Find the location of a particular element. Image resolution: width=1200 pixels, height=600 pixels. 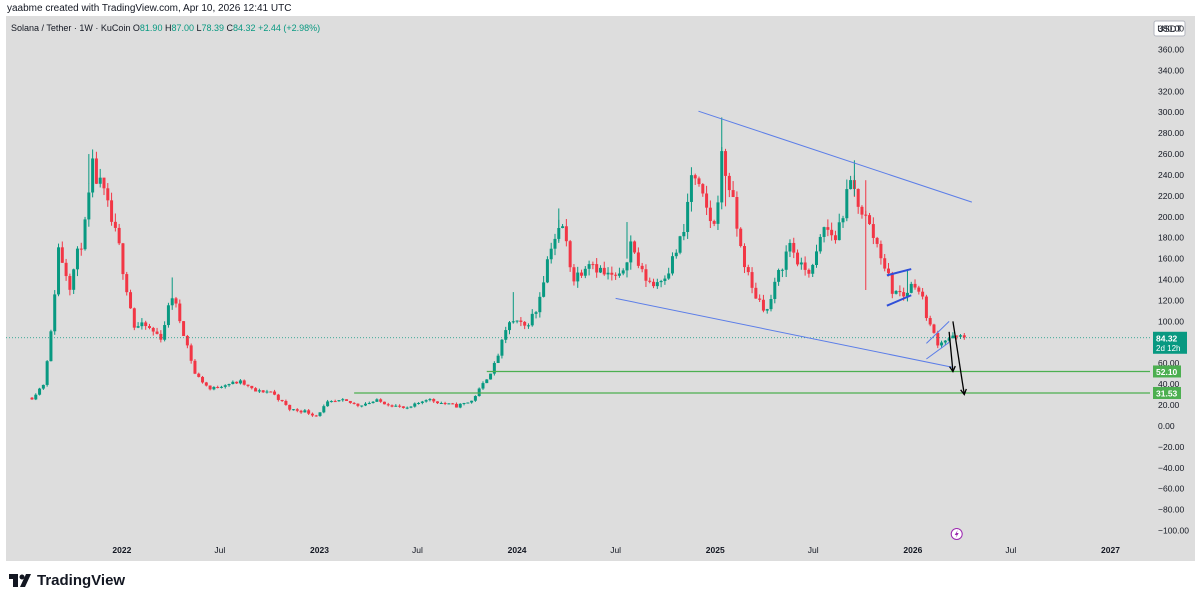

level-price-tag is located at coordinates (1167, 371).